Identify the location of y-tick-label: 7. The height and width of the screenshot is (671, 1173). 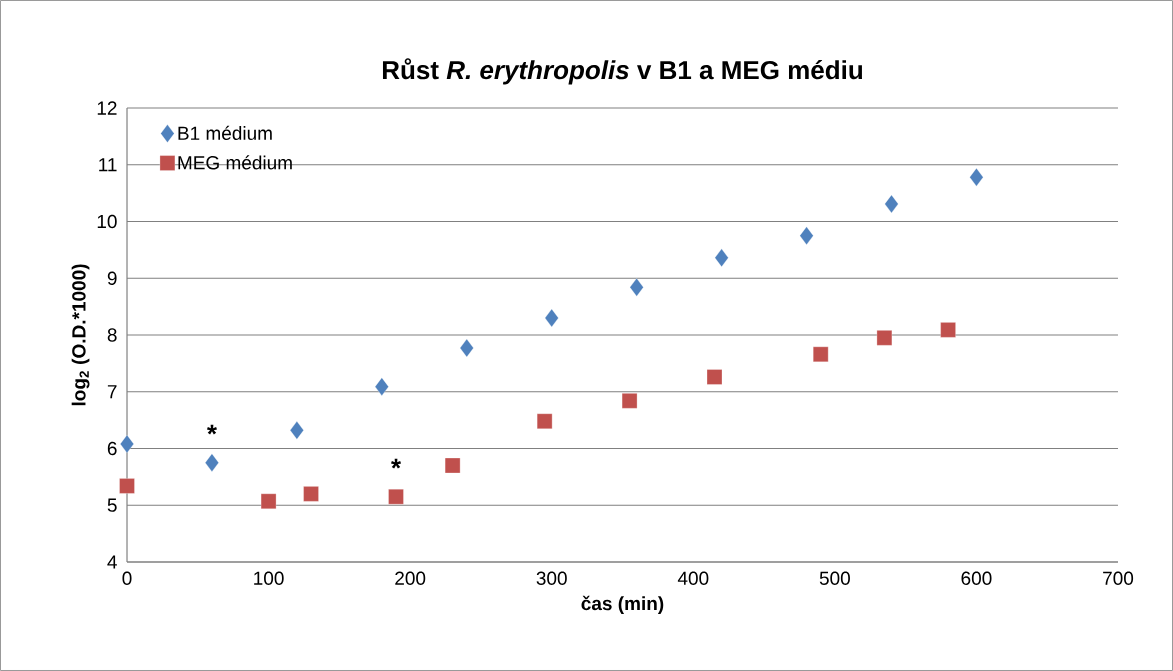
(112, 392).